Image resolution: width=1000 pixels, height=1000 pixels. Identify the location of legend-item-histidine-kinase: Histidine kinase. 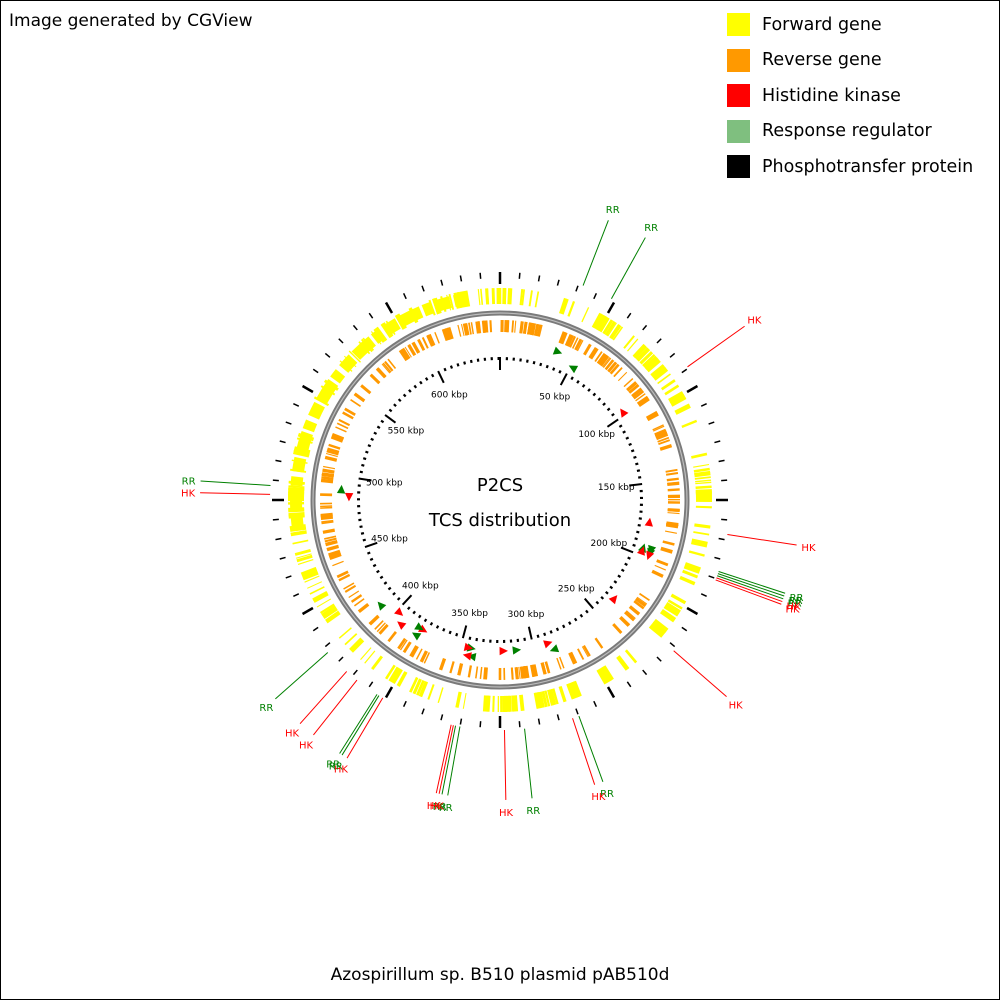
(850, 96).